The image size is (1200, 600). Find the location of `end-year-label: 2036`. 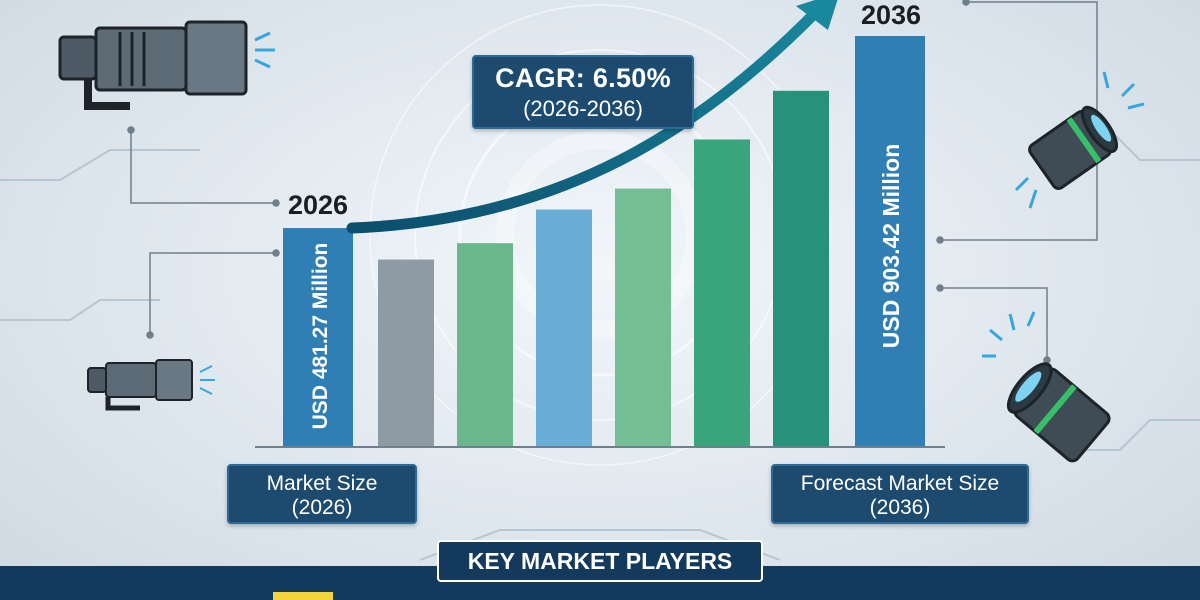

end-year-label: 2036 is located at coordinates (891, 15).